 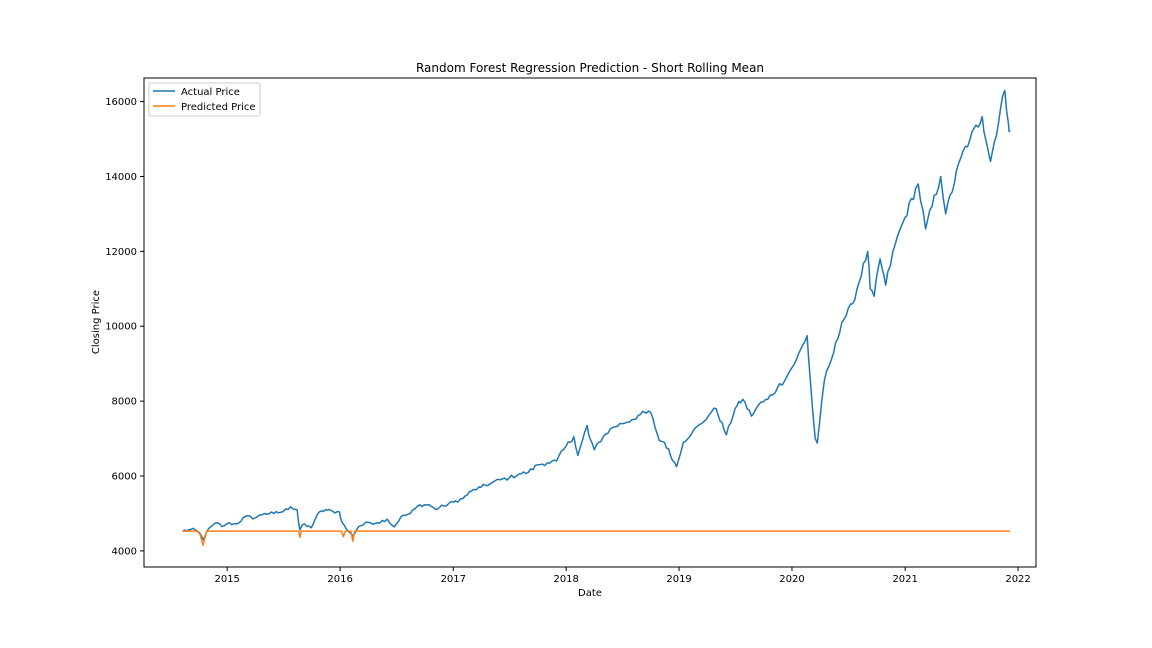 I want to click on y-tick-label: 14000, so click(x=121, y=177).